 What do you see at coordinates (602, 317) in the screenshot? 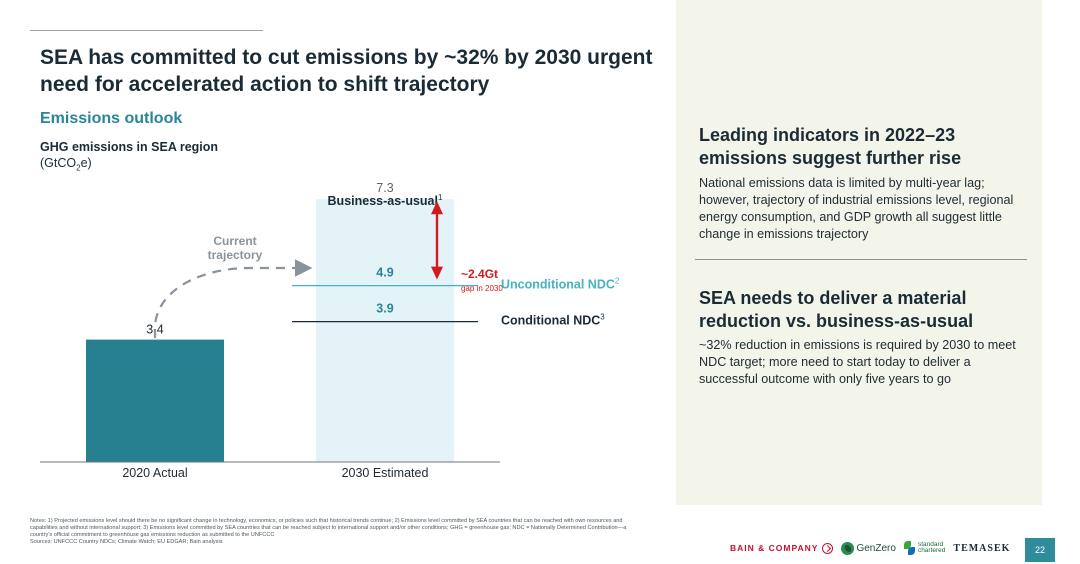
I see `reference-footnote-ref: 3` at bounding box center [602, 317].